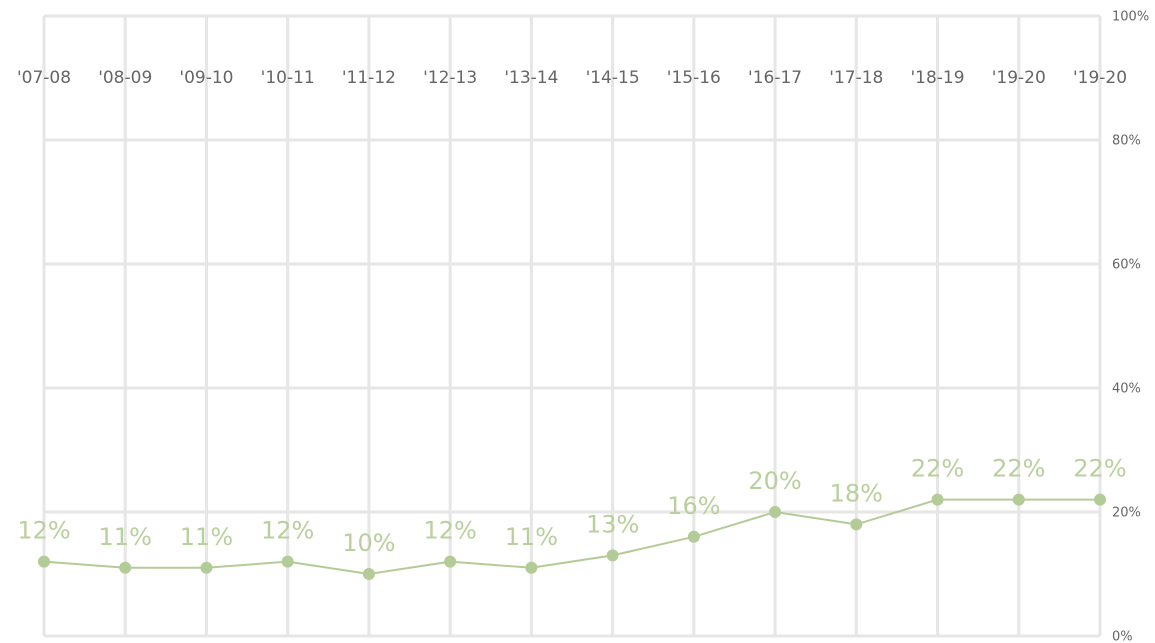 The width and height of the screenshot is (1155, 643). I want to click on x-tick-label: '15-16, so click(694, 78).